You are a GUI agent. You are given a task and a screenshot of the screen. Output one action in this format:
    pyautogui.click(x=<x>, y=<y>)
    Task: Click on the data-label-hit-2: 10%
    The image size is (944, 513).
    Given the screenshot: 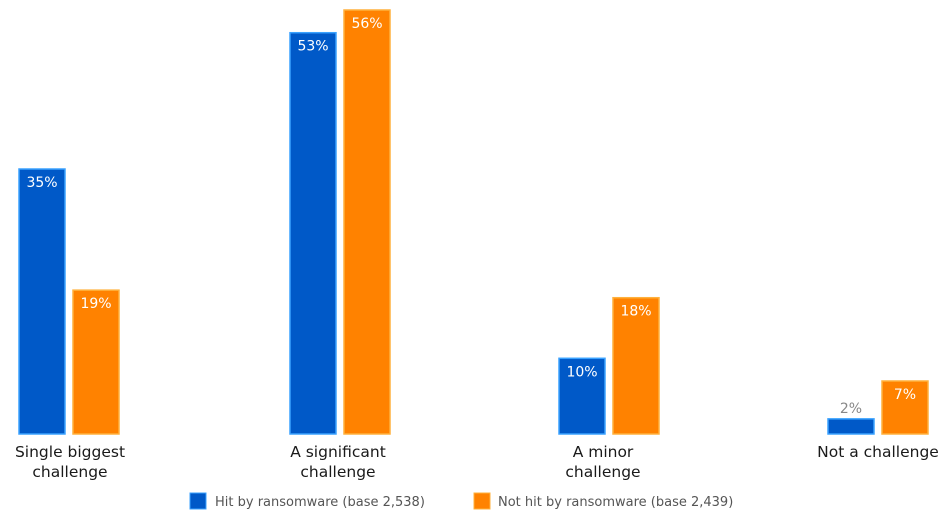 What is the action you would take?
    pyautogui.click(x=581, y=372)
    